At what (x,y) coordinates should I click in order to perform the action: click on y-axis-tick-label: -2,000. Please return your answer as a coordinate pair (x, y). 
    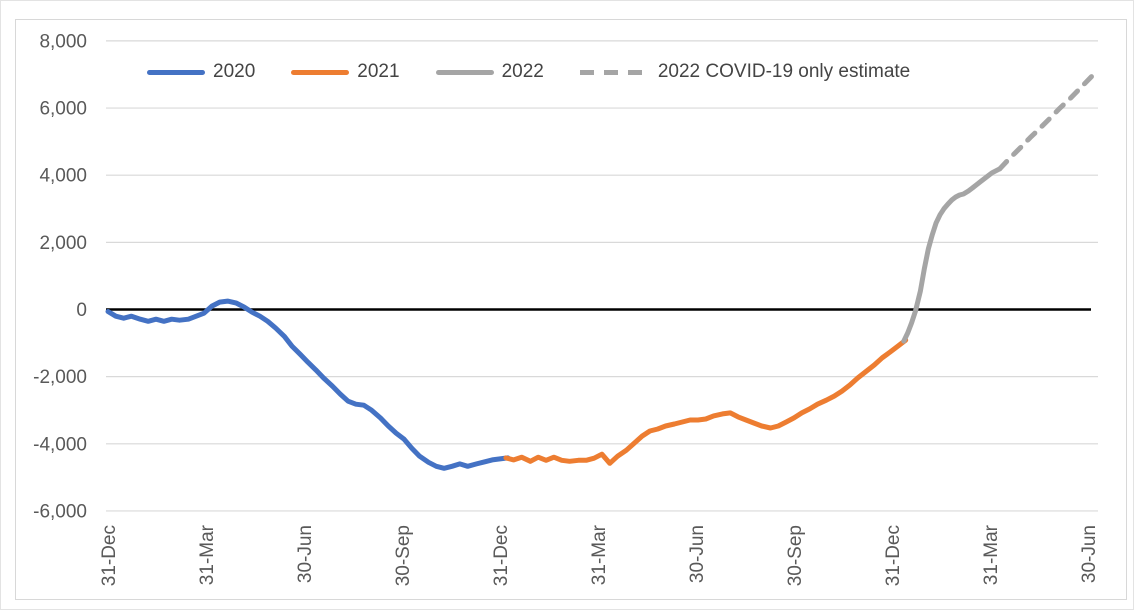
    Looking at the image, I should click on (60, 377).